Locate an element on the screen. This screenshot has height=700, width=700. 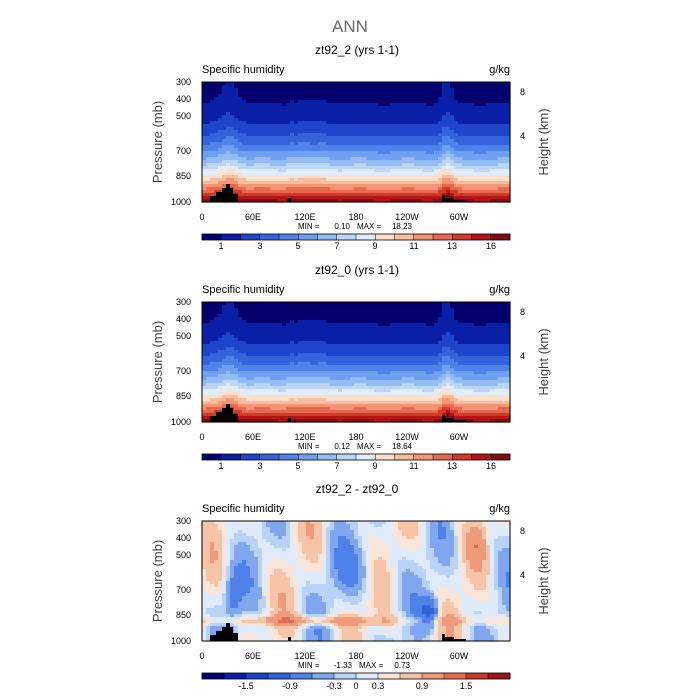
panel-1-xtick-label: 120E is located at coordinates (304, 217).